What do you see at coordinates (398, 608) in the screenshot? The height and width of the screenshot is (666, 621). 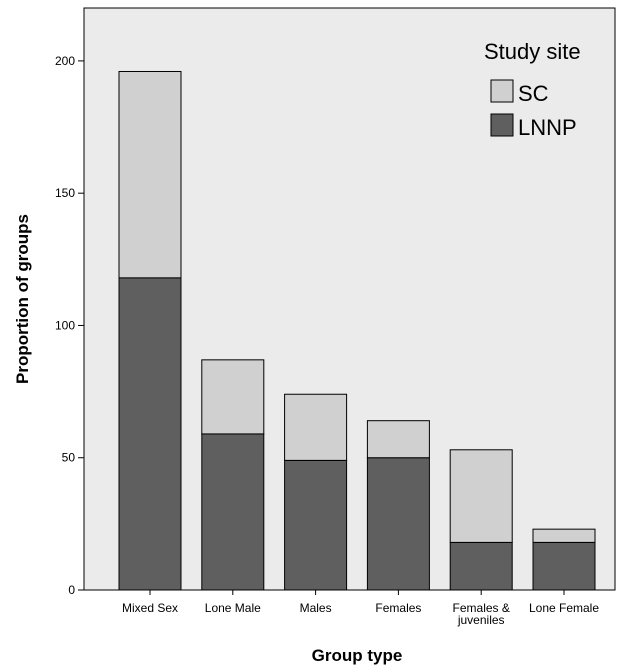 I see `x-tick-label: Females` at bounding box center [398, 608].